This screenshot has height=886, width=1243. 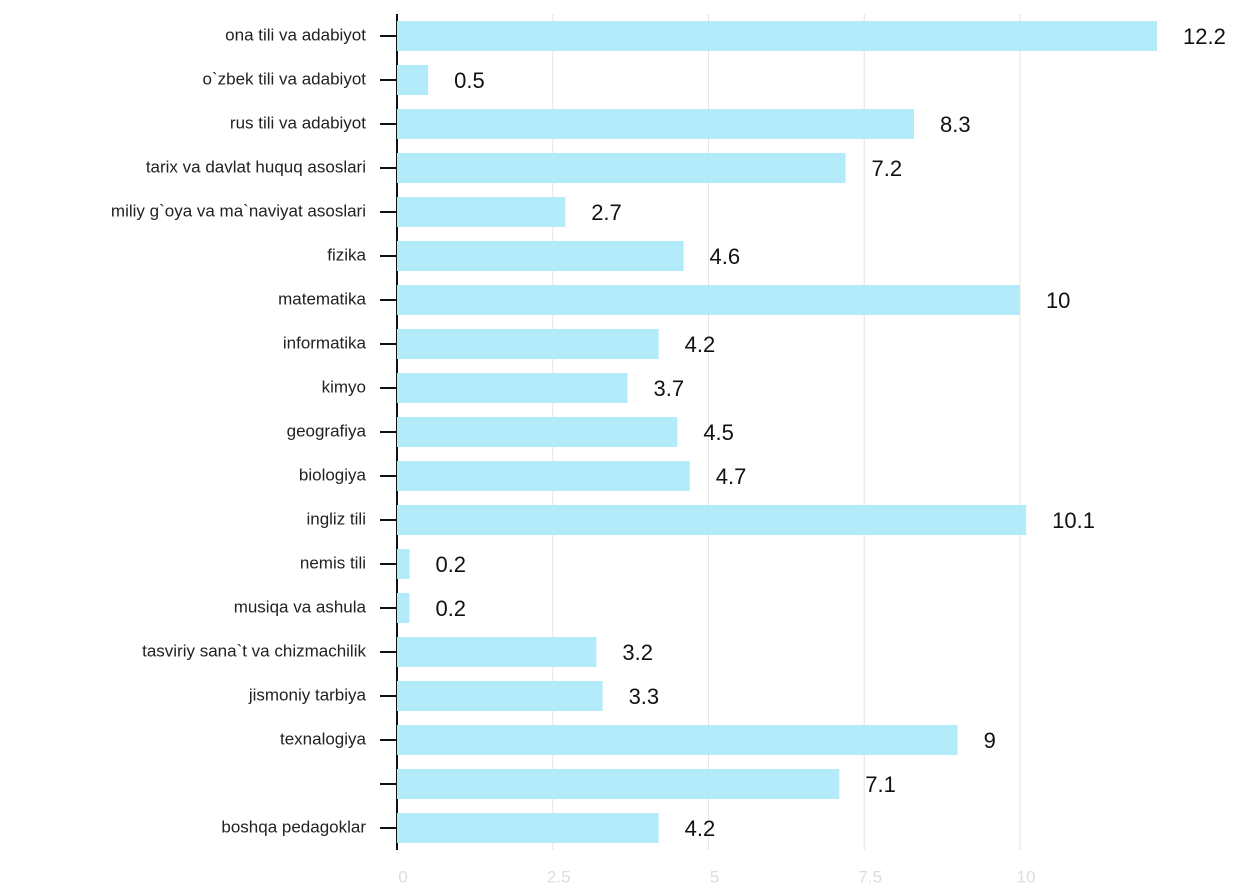 I want to click on y-tick-label: miliy g`oya va ma`naviyat asoslari, so click(x=238, y=210).